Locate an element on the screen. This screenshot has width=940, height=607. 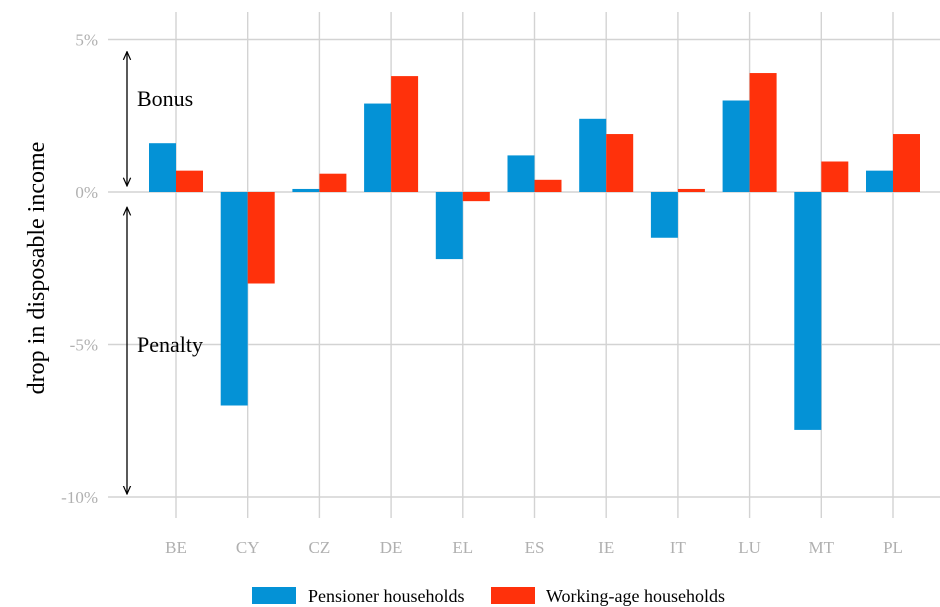
bar-pensioner-be is located at coordinates (162, 167).